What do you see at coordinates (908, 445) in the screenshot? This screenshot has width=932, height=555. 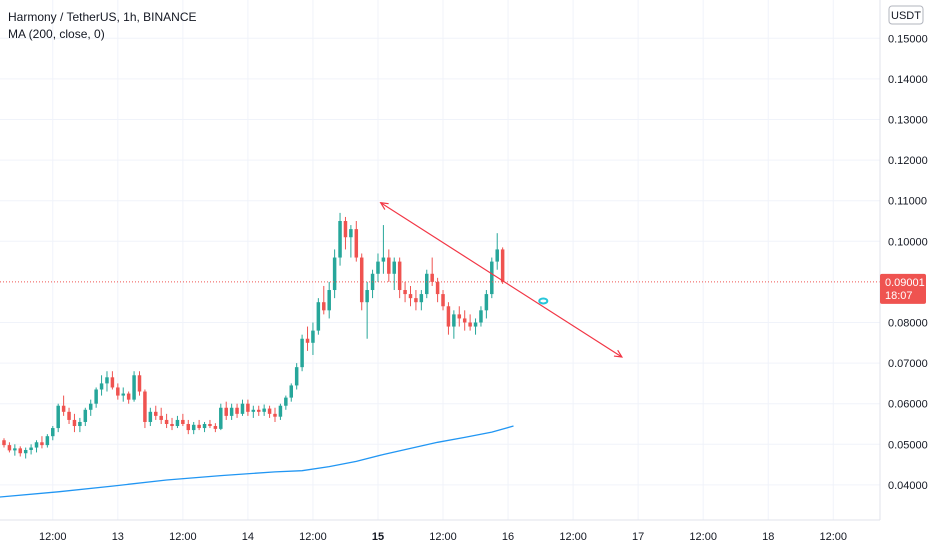 I see `y-tick-label: 0.05000` at bounding box center [908, 445].